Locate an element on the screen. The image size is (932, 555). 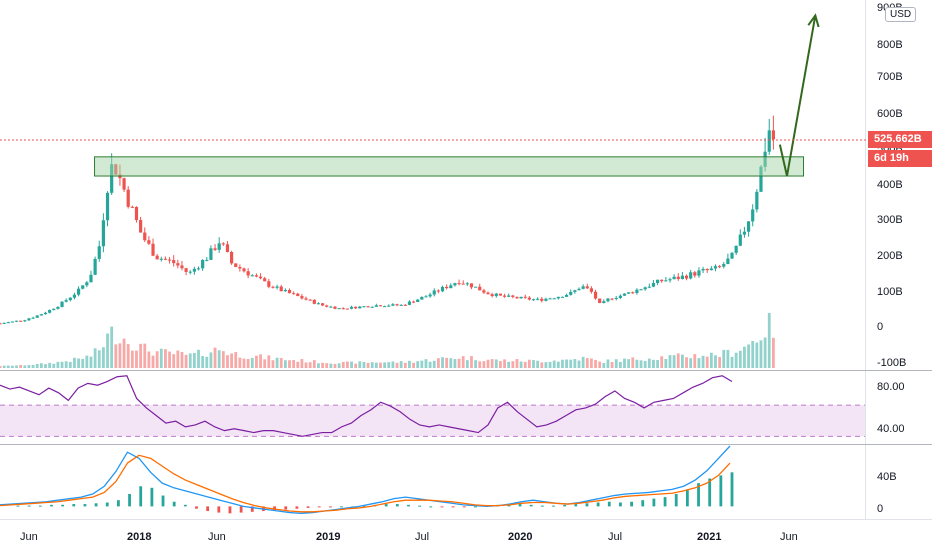
price-tick-label: 200B is located at coordinates (890, 256).